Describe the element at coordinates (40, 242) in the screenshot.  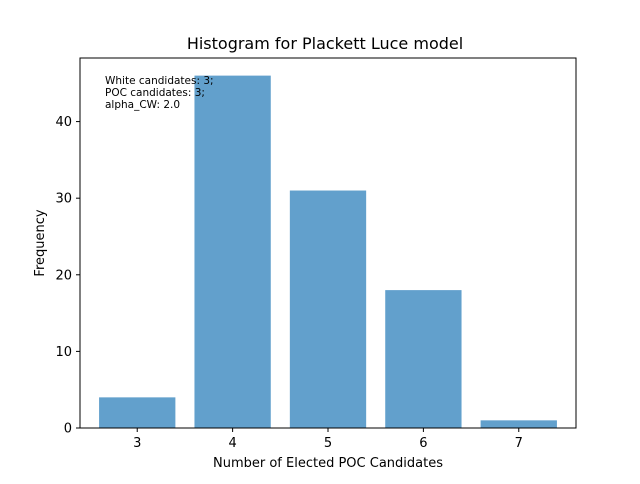
I see `y-axis-label: Frequency` at that location.